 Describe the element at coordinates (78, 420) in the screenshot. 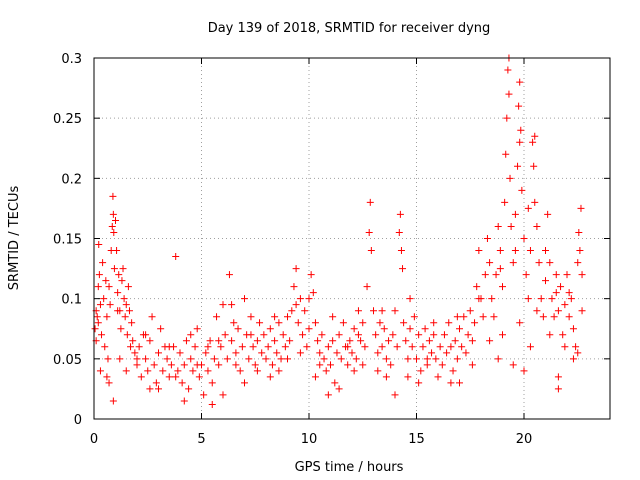

I see `y-tick-label: 0` at that location.